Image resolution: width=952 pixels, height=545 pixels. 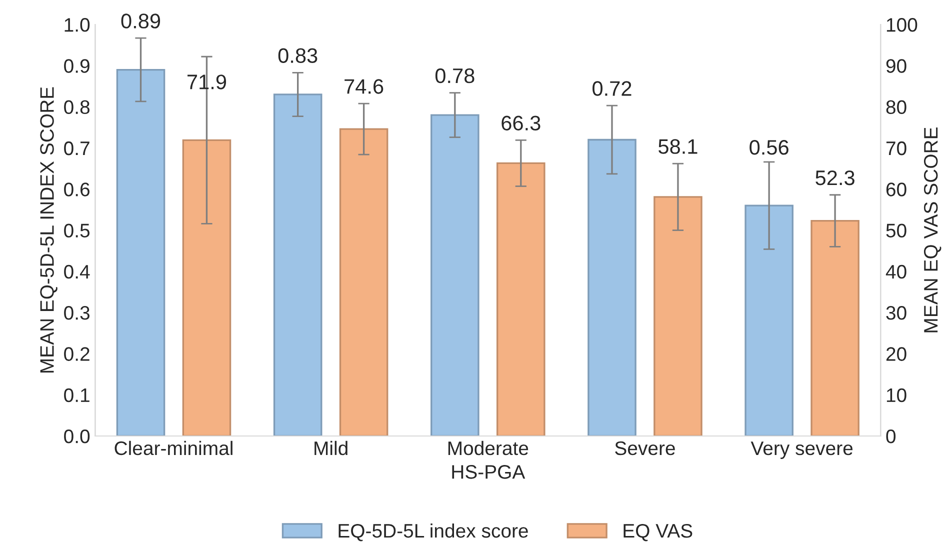 I want to click on y-tick-label: 1.0, so click(x=77, y=25).